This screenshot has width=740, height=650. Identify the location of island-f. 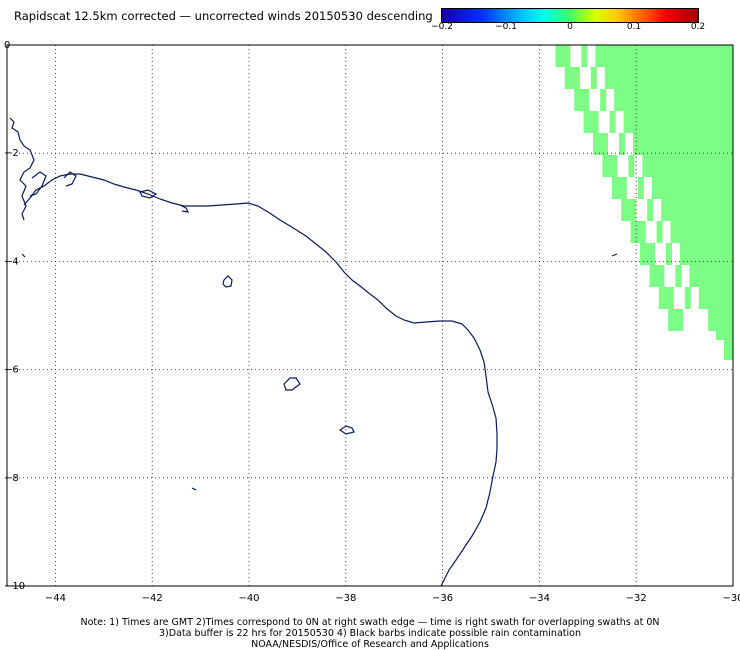
(614, 255).